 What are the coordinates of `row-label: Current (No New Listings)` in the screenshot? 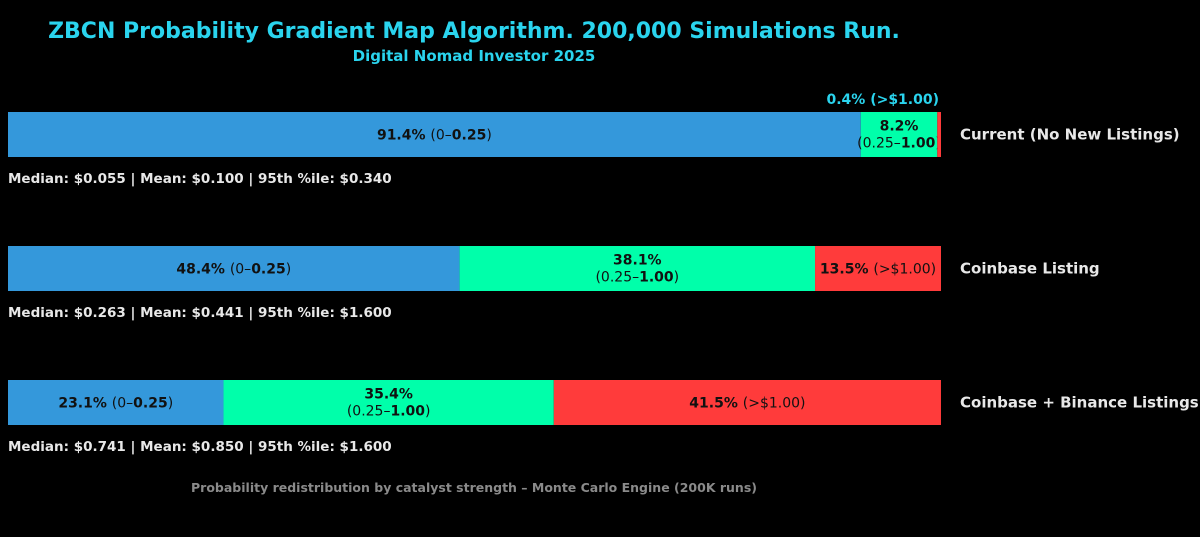 It's located at (1070, 135).